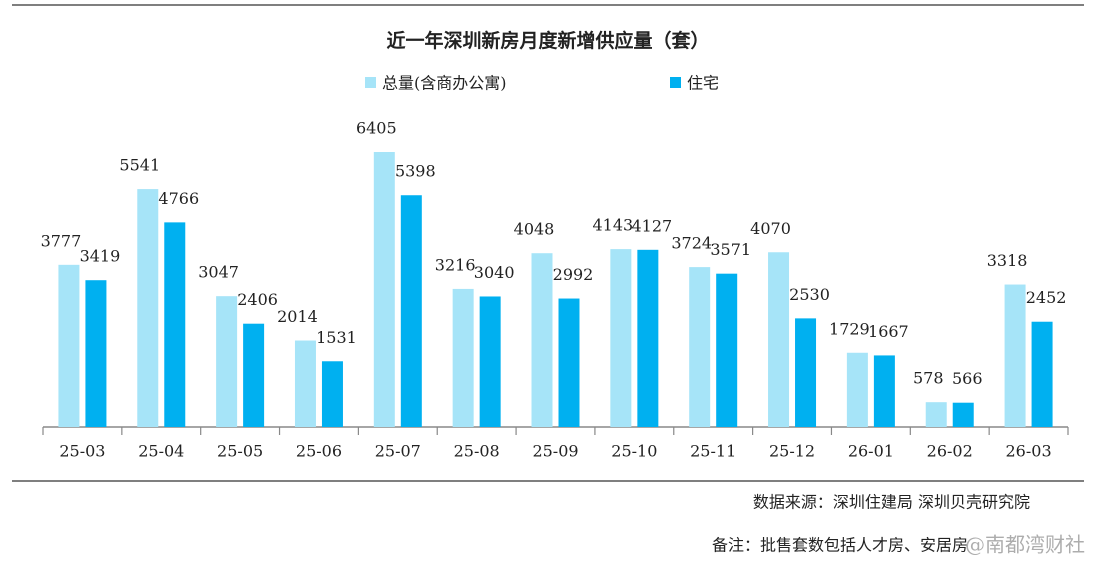 Image resolution: width=1097 pixels, height=572 pixels. Describe the element at coordinates (415, 171) in the screenshot. I see `value-label: 5398` at that location.